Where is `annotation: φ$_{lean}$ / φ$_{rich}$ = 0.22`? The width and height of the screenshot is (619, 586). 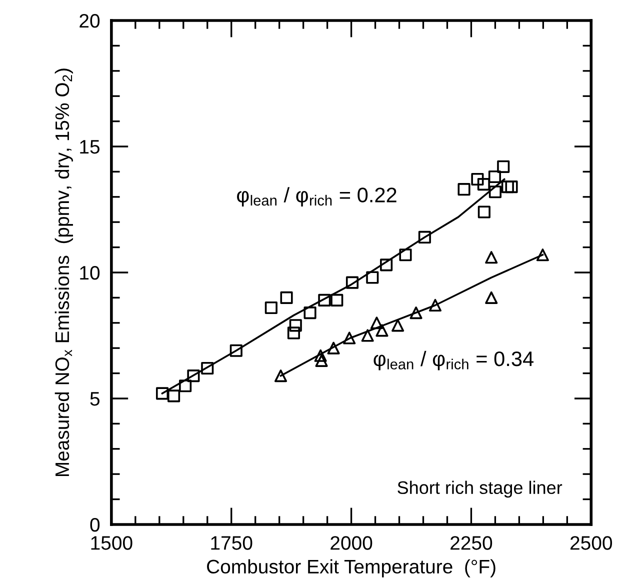
annotation: φ$_{lean}$ / φ$_{rich}$ = 0.22 is located at coordinates (316, 197).